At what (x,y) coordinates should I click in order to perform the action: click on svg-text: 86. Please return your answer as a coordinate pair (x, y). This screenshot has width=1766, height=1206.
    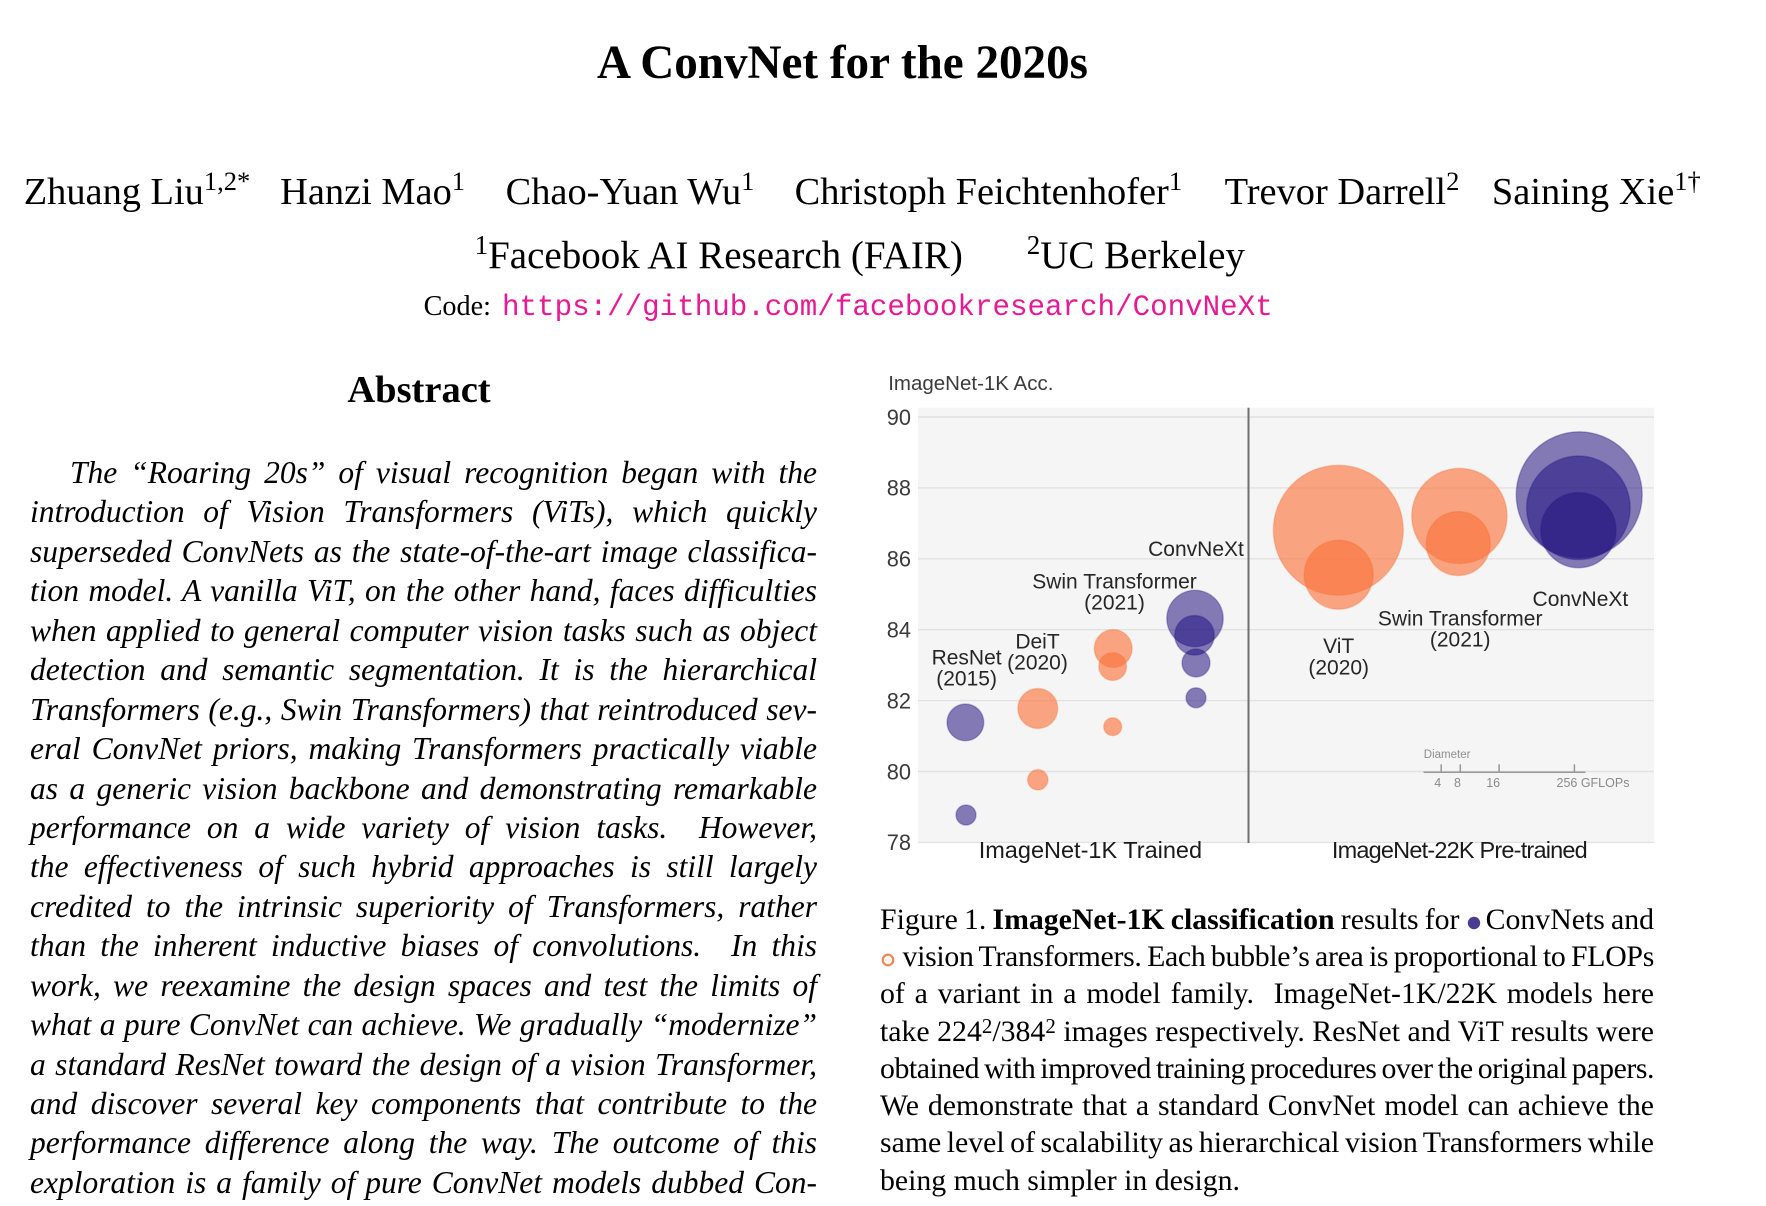
    Looking at the image, I should click on (899, 559).